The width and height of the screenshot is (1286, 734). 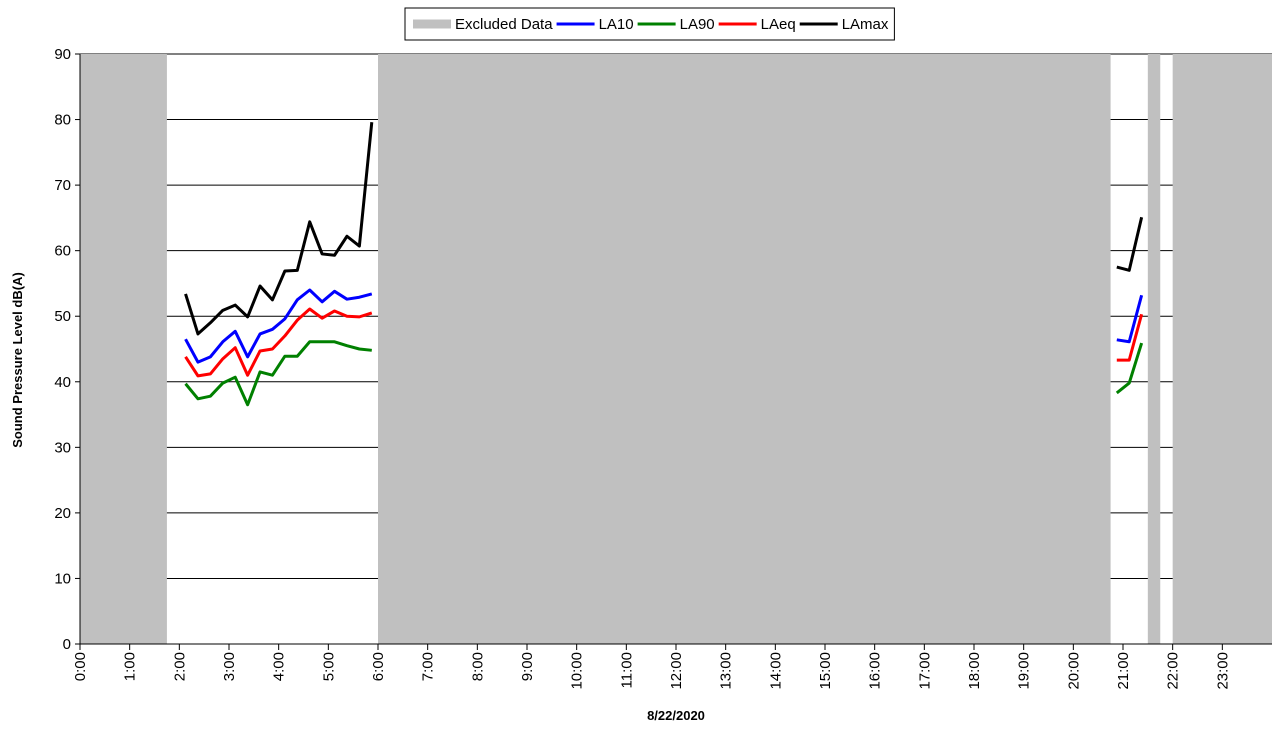 I want to click on legend-label: LA10, so click(x=616, y=24).